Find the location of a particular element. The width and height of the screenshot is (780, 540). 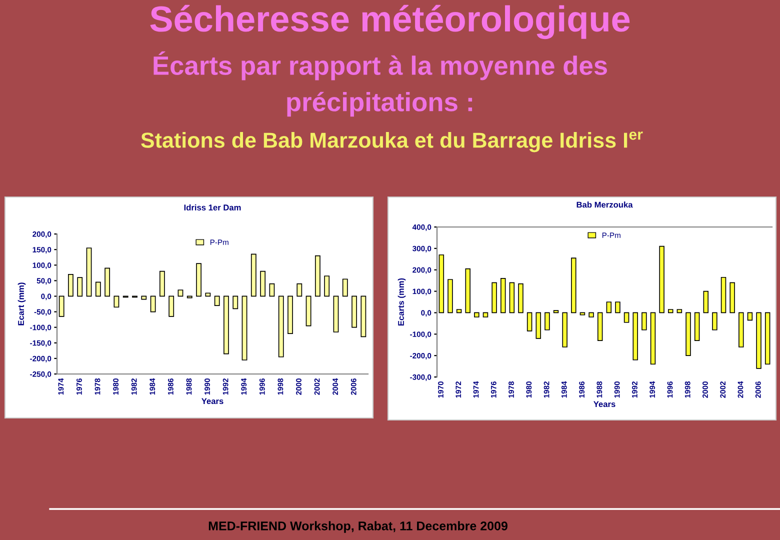

text: Sécheresse météorologique is located at coordinates (390, 22).